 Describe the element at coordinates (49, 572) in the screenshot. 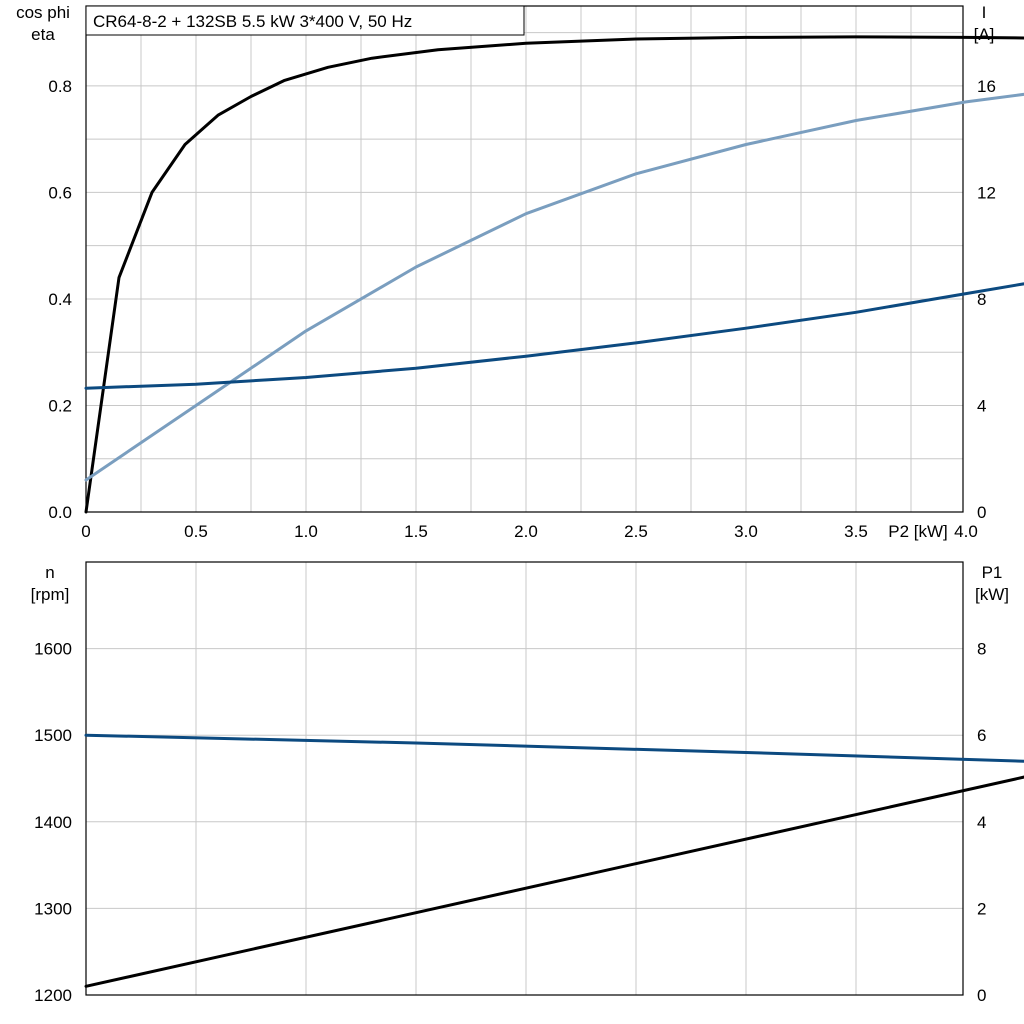

I see `bottom-left-axis-label-1: n` at that location.